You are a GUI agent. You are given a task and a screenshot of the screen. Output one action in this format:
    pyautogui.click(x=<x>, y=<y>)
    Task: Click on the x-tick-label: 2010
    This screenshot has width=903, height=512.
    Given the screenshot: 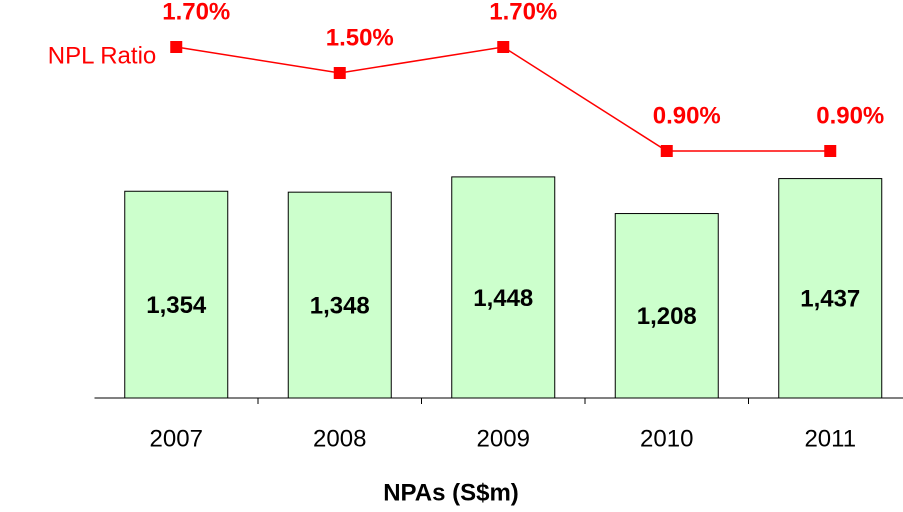 What is the action you would take?
    pyautogui.click(x=666, y=438)
    